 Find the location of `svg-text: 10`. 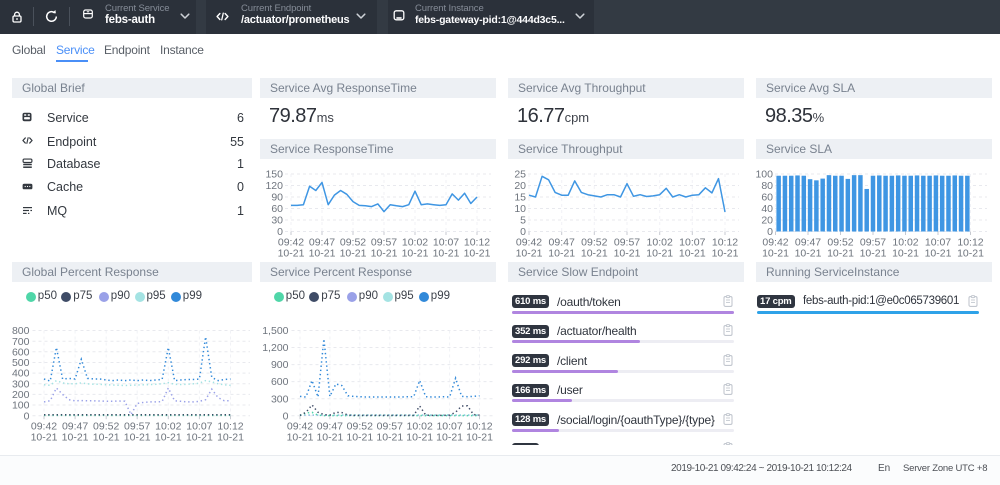

svg-text: 10 is located at coordinates (520, 209).